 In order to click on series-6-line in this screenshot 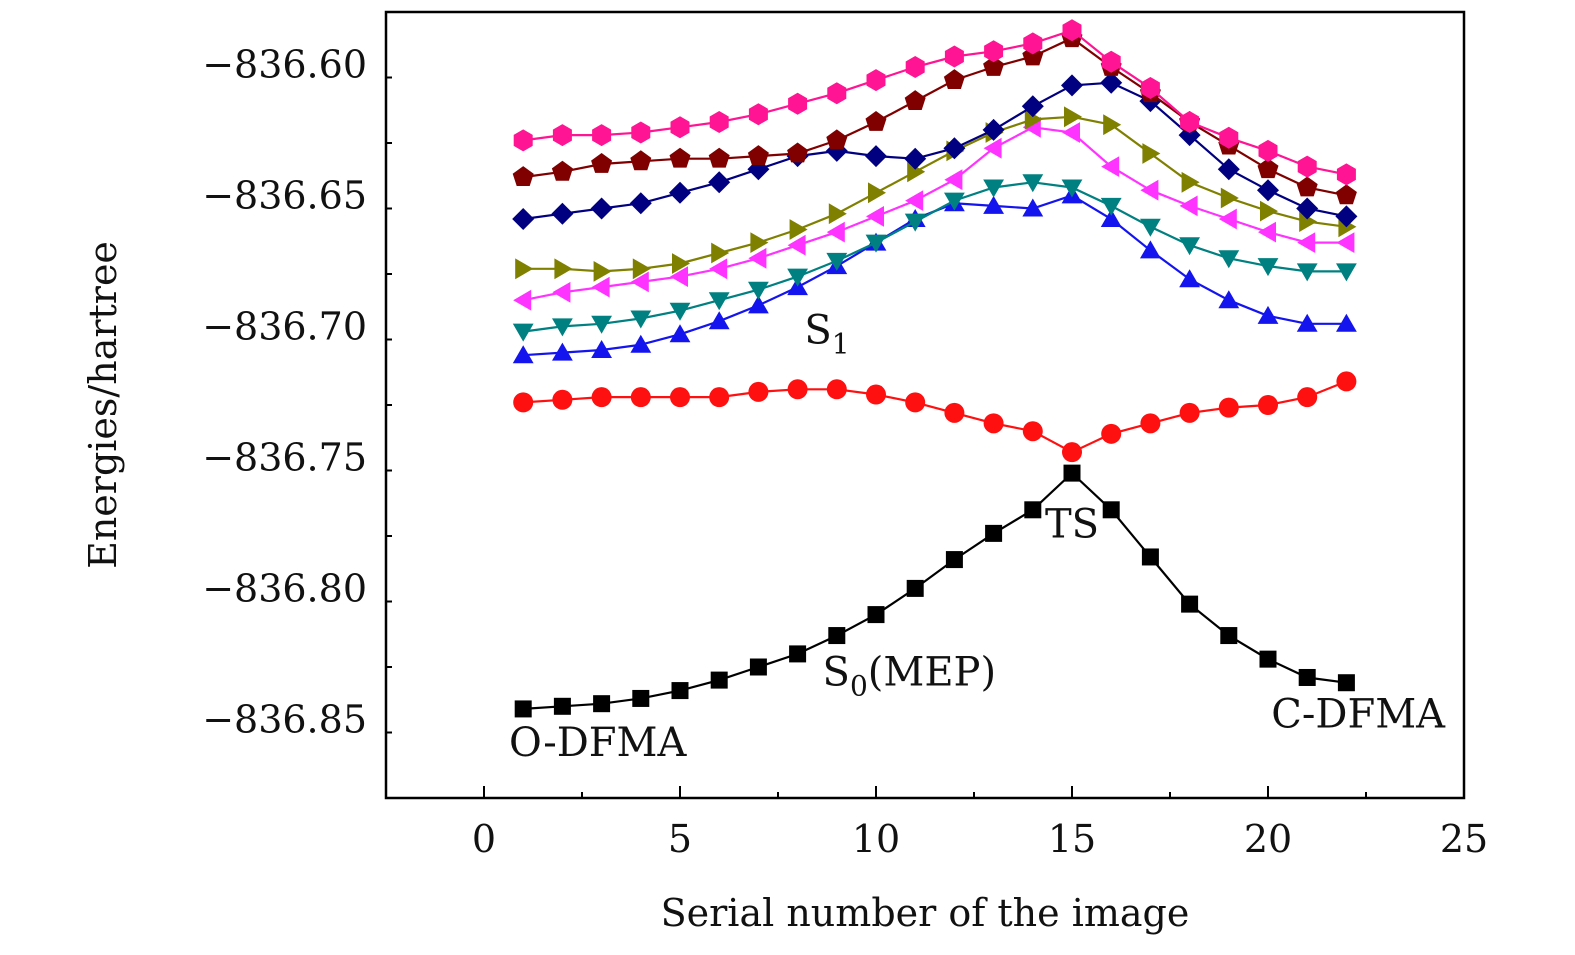, I will do `click(935, 151)`.